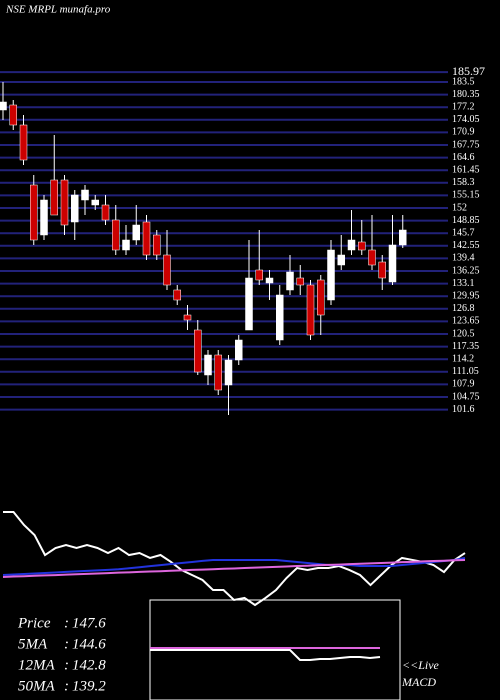 The image size is (500, 700). I want to click on chart-title: NSE MRPL munafa.pro, so click(58, 10).